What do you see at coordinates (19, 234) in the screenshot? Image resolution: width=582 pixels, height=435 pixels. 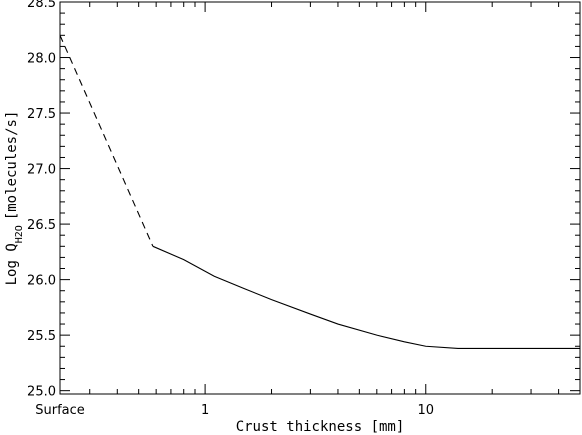 I see `y-axis-label-sub: H2O` at bounding box center [19, 234].